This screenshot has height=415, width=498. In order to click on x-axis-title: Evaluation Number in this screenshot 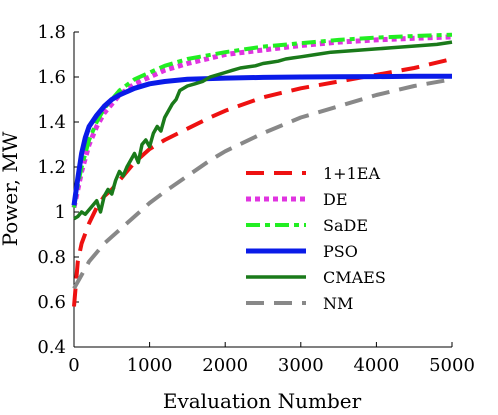, I will do `click(262, 401)`.